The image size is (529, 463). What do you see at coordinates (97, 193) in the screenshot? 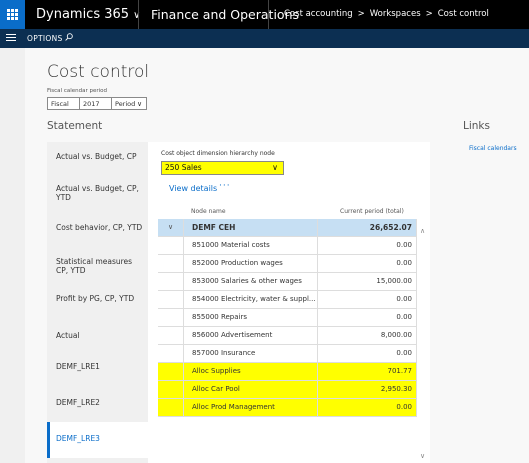
I see `statement-item: Actual vs. Budget, CP, YTD` at bounding box center [97, 193].